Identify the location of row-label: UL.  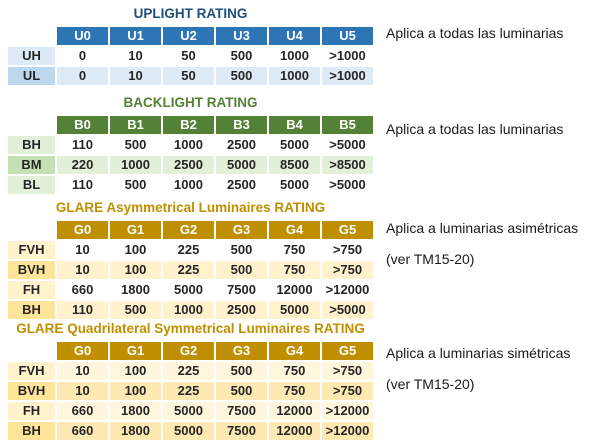
(31, 76).